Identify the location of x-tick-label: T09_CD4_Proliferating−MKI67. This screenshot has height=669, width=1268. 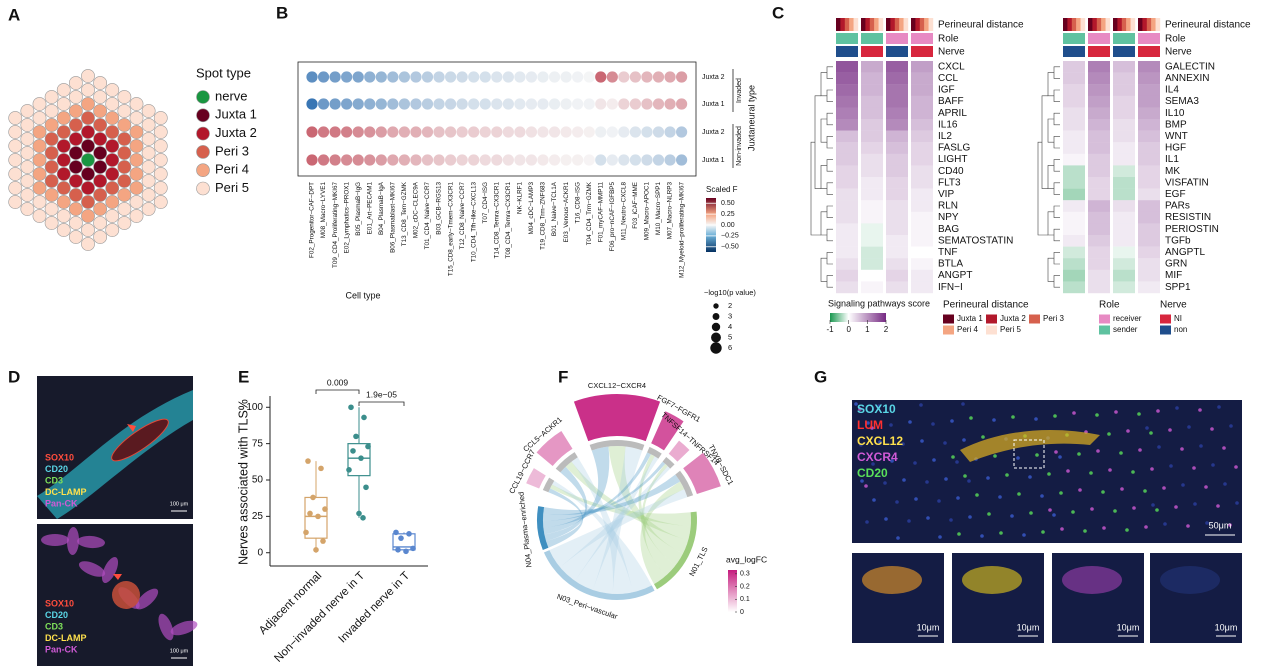
(335, 225).